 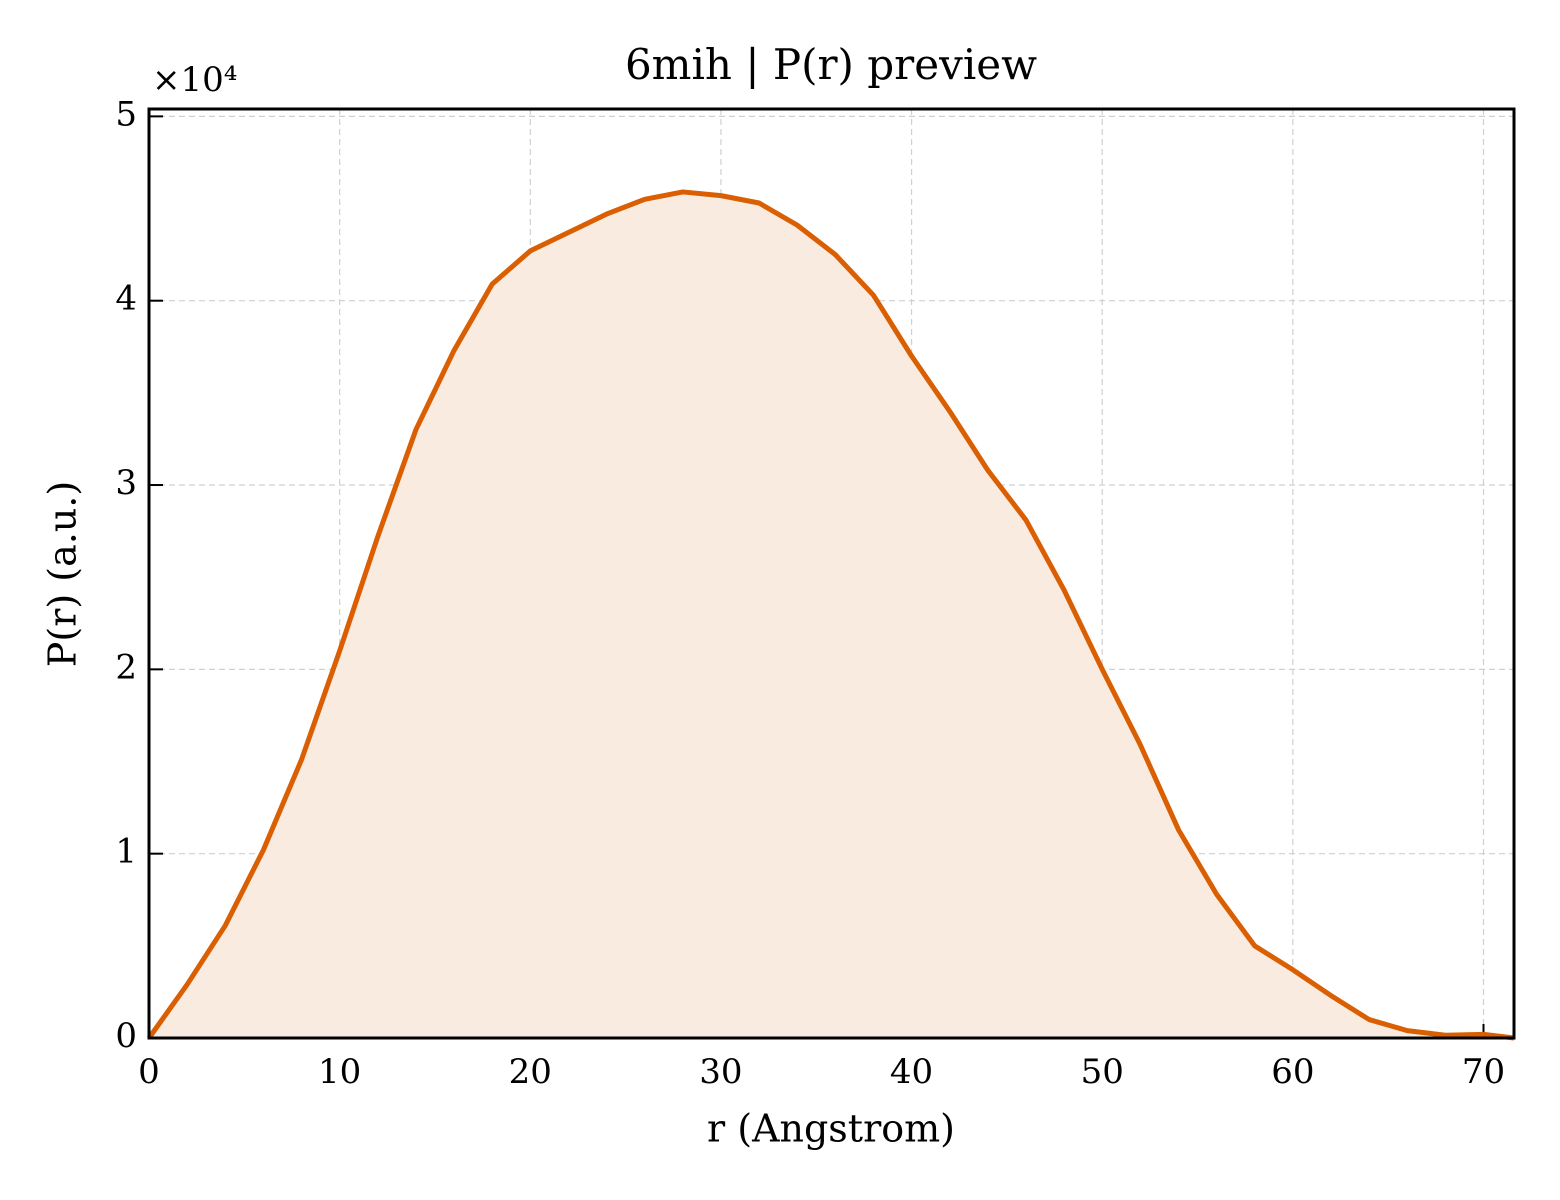 What do you see at coordinates (530, 1072) in the screenshot?
I see `x-tick-label: 20` at bounding box center [530, 1072].